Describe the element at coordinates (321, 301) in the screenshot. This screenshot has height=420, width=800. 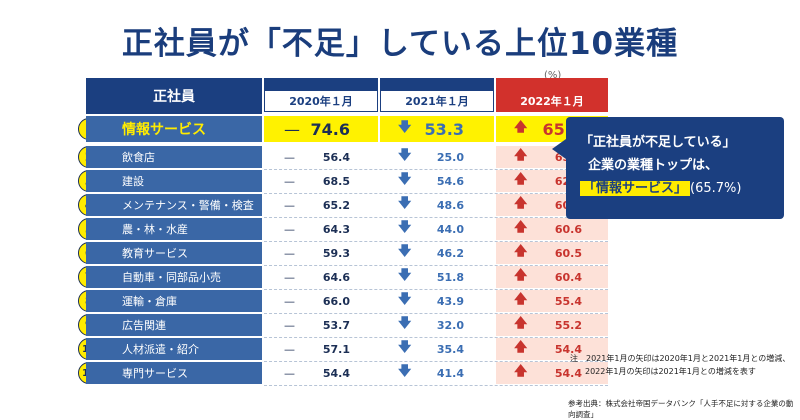
I see `value-2020: — 66.0` at that location.